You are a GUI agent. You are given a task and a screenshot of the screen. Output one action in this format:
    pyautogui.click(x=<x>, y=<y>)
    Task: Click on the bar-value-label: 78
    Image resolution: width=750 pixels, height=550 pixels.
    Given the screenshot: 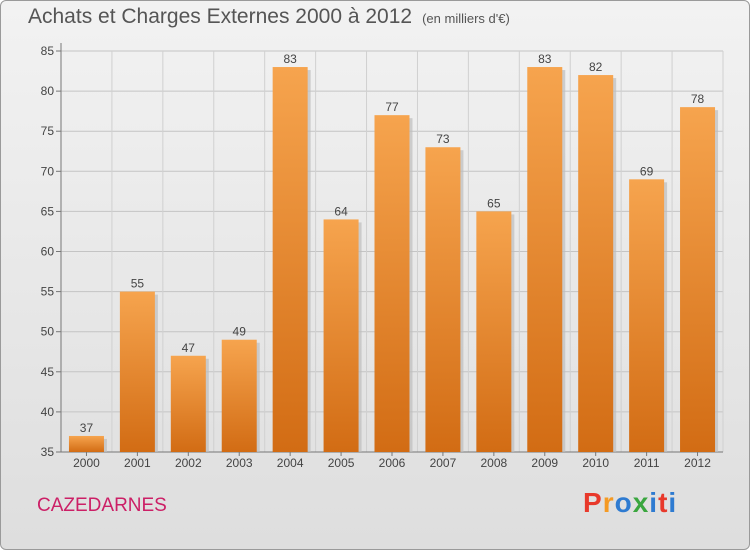 What is the action you would take?
    pyautogui.click(x=698, y=99)
    